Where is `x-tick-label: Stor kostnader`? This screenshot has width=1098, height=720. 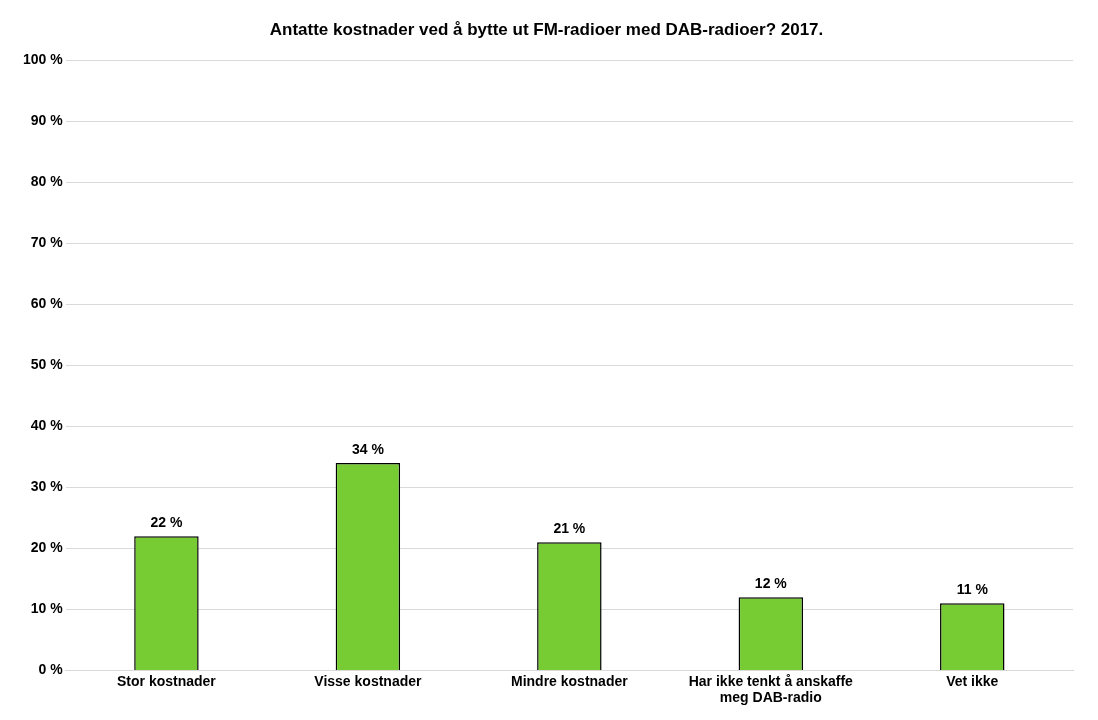
x-tick-label: Stor kostnader is located at coordinates (167, 680).